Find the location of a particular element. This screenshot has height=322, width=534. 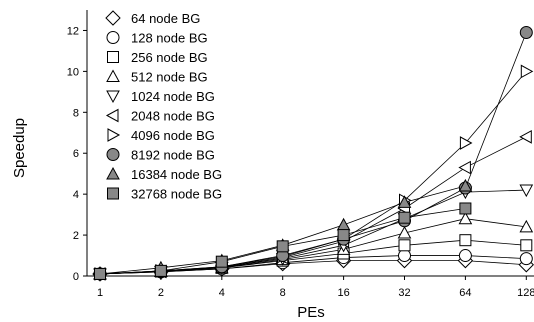

x-tick-label: 32 is located at coordinates (404, 293).